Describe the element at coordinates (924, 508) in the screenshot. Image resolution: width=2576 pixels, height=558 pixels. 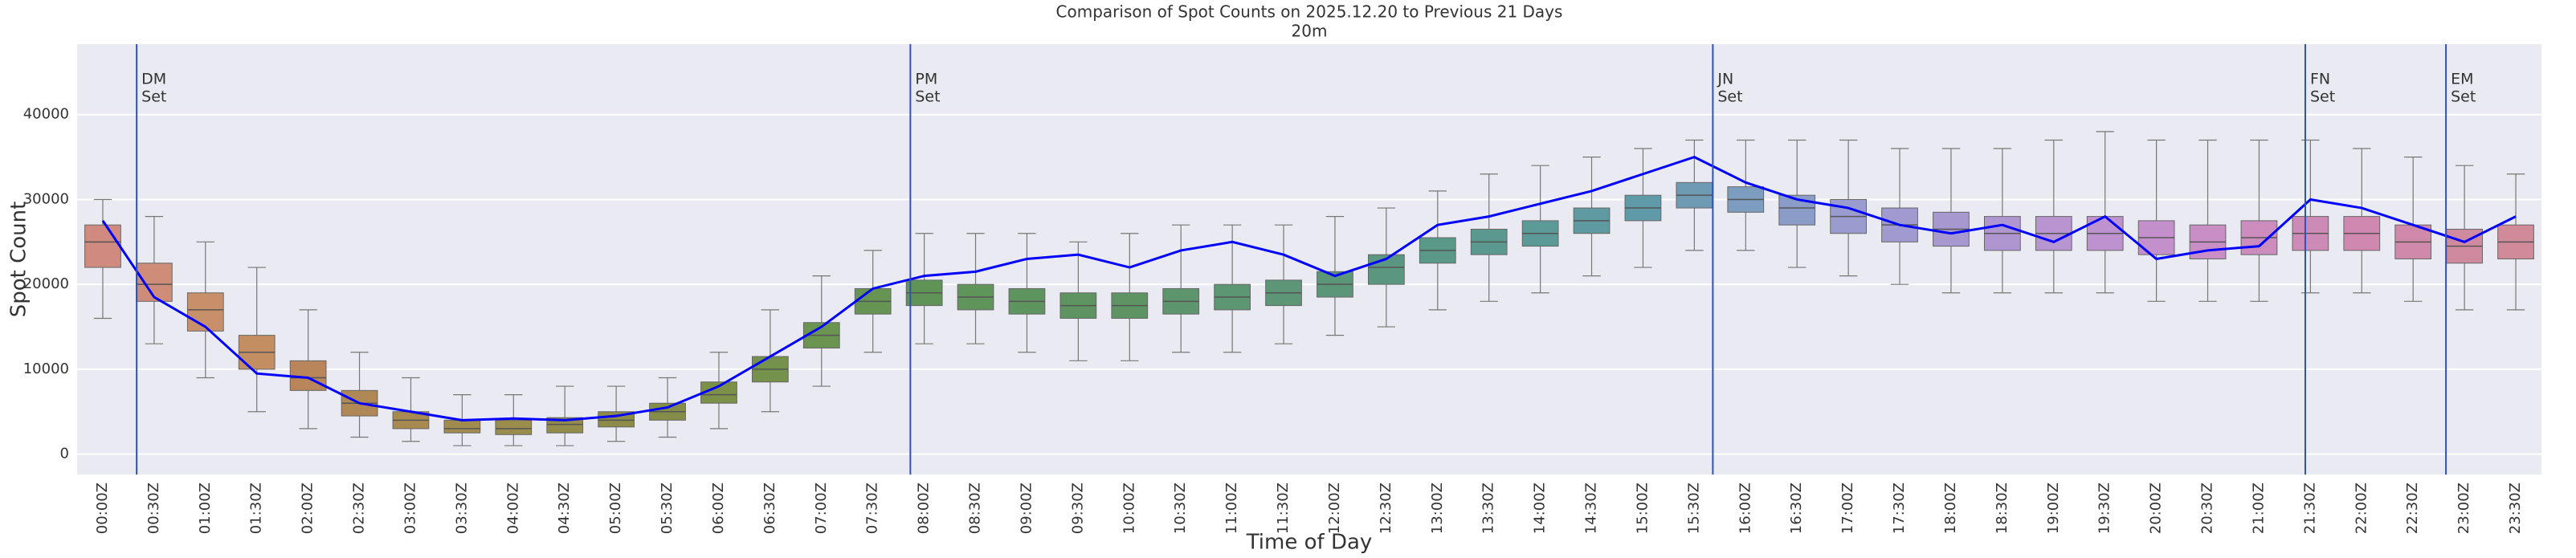
I see `x-tick-label: 08:00Z` at that location.